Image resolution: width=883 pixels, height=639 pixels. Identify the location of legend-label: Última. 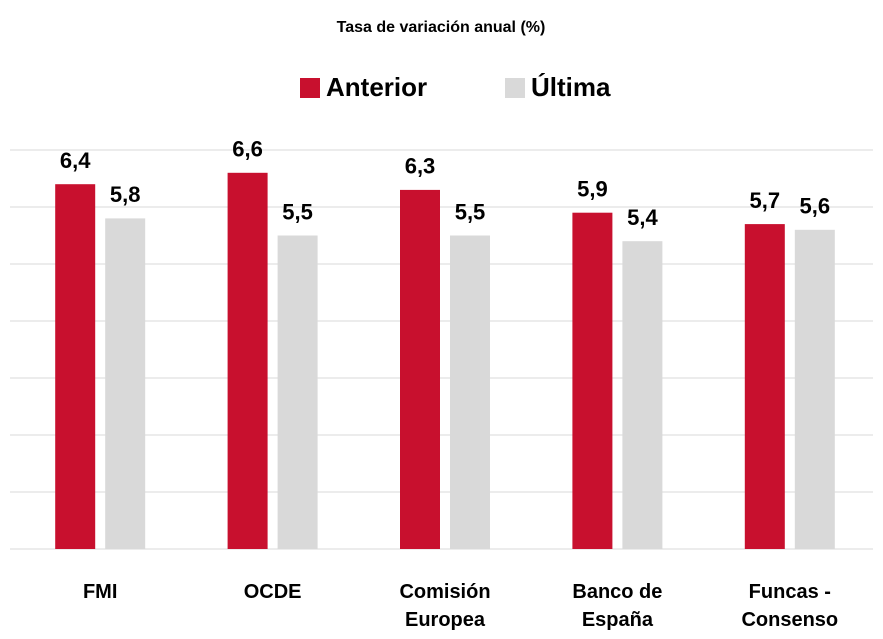
(571, 87).